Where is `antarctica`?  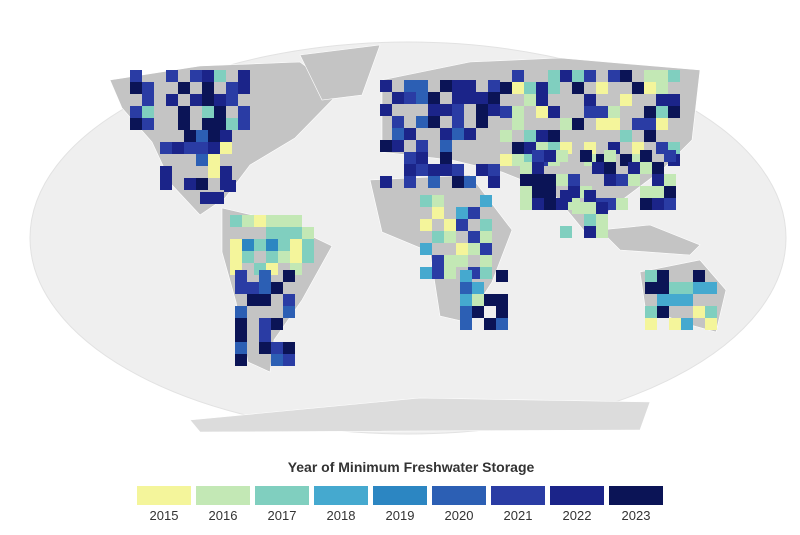
antarctica is located at coordinates (420, 415).